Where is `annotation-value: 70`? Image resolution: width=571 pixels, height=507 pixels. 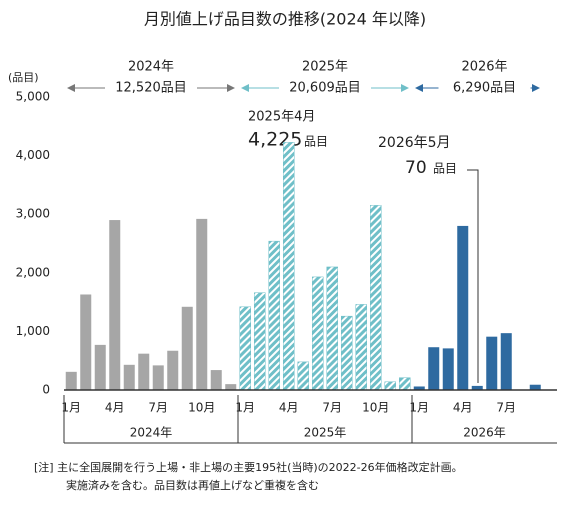 annotation-value: 70 is located at coordinates (416, 168).